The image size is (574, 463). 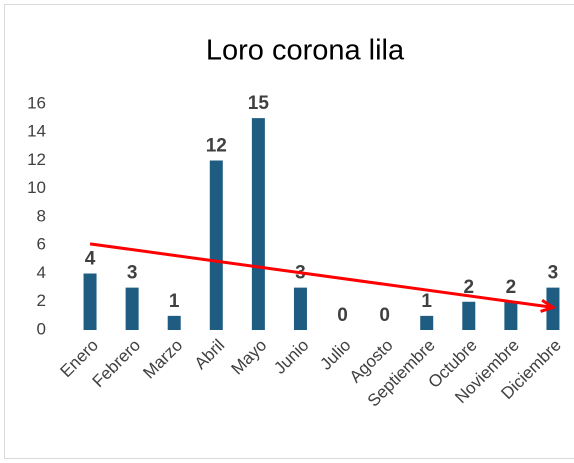 What do you see at coordinates (36, 102) in the screenshot?
I see `y-tick-label: 16` at bounding box center [36, 102].